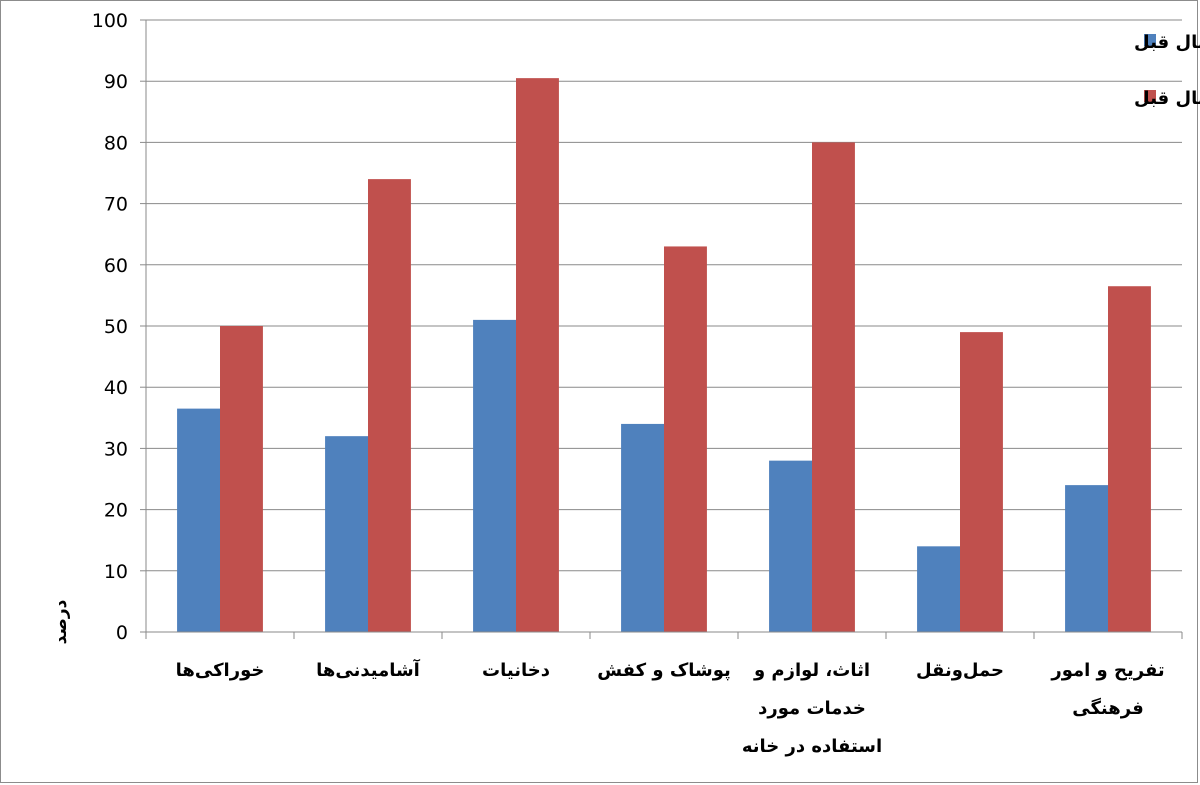  I want to click on y-tick-label: 60, so click(116, 266).